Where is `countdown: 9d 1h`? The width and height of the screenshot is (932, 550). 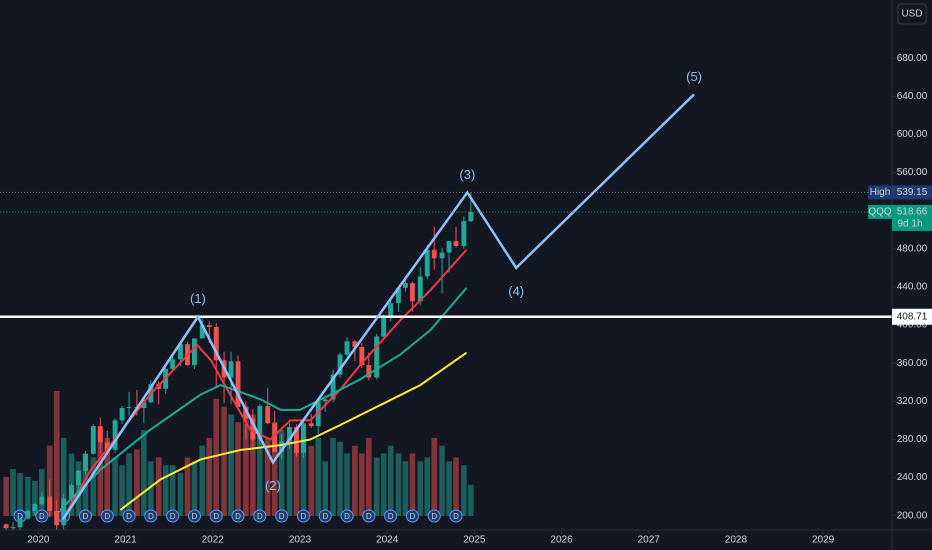 countdown: 9d 1h is located at coordinates (909, 224).